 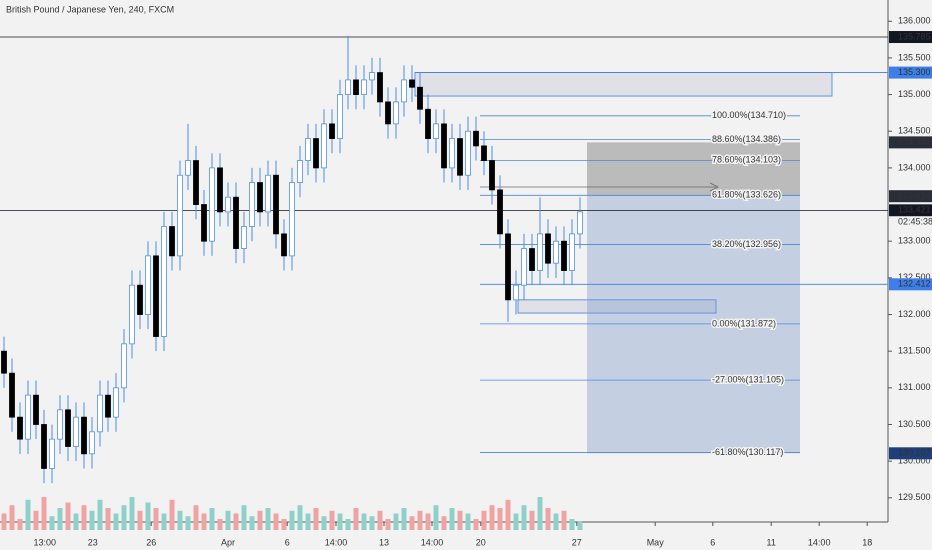 What do you see at coordinates (90, 9) in the screenshot?
I see `chart-title: British Pound / Japanese Yen, 240, FXCM` at bounding box center [90, 9].